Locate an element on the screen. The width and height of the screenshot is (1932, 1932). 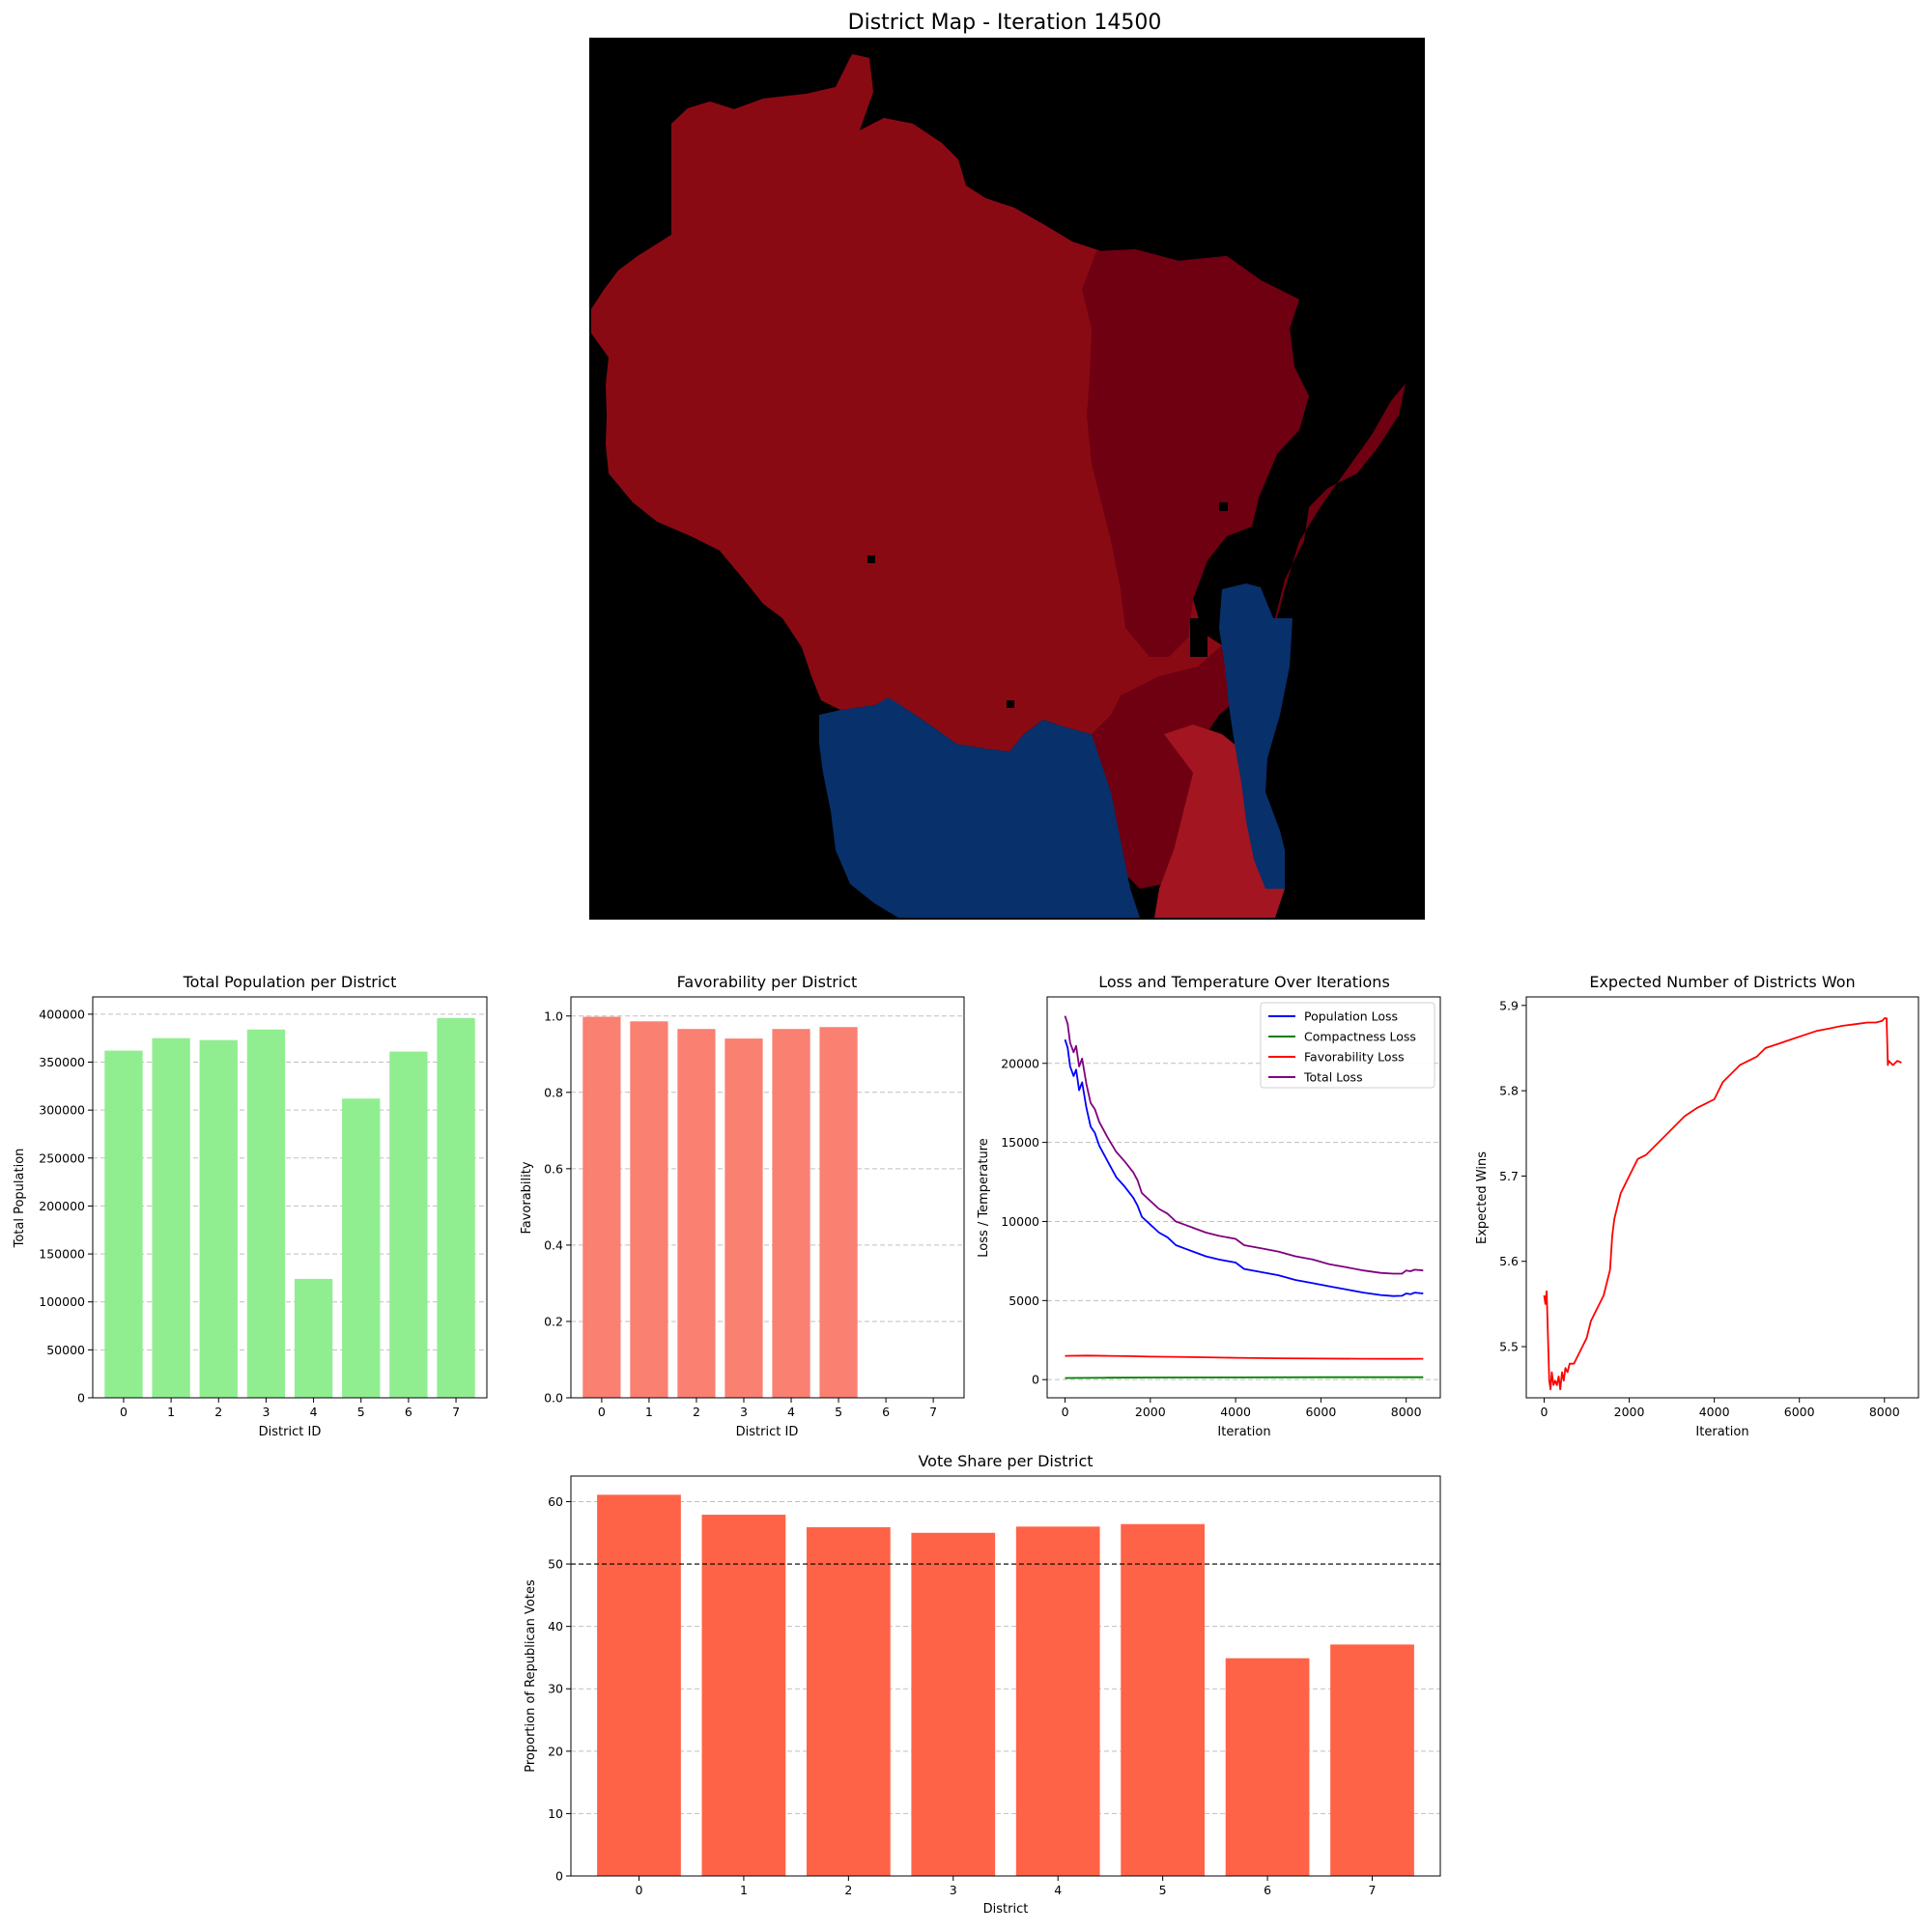
loss-legend-label: Total Loss is located at coordinates (1333, 1077).